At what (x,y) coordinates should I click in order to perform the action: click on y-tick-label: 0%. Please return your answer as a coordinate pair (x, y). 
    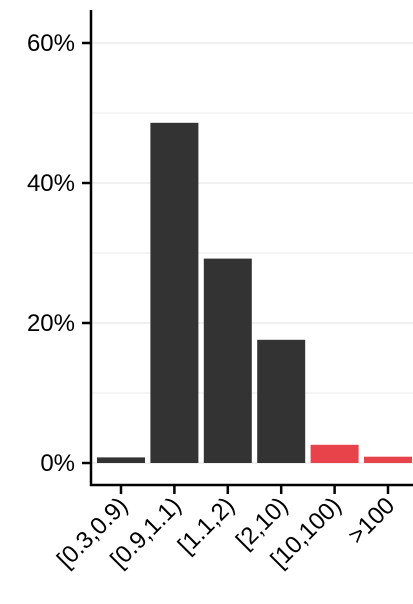
    Looking at the image, I should click on (57, 463).